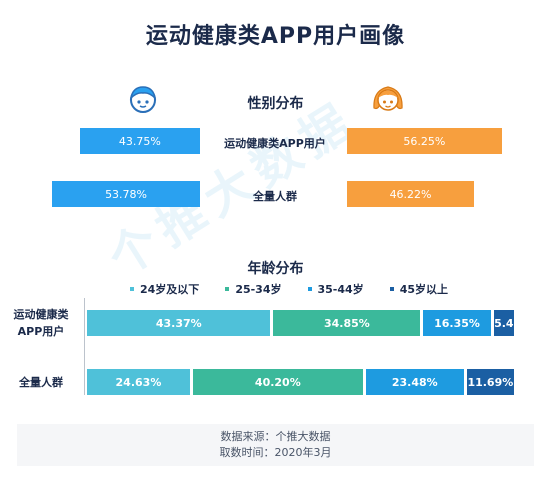 This screenshot has height=477, width=551. Describe the element at coordinates (275, 36) in the screenshot. I see `page-title: 运动健康类APP用户画像` at that location.